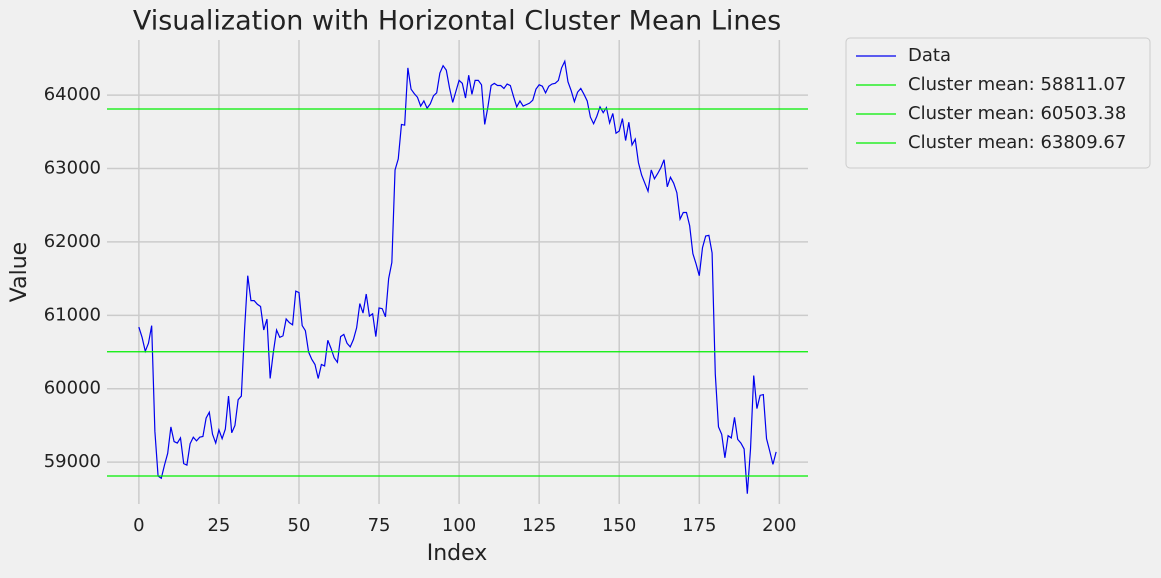  Describe the element at coordinates (72, 461) in the screenshot. I see `y-tick-label: 59000` at that location.